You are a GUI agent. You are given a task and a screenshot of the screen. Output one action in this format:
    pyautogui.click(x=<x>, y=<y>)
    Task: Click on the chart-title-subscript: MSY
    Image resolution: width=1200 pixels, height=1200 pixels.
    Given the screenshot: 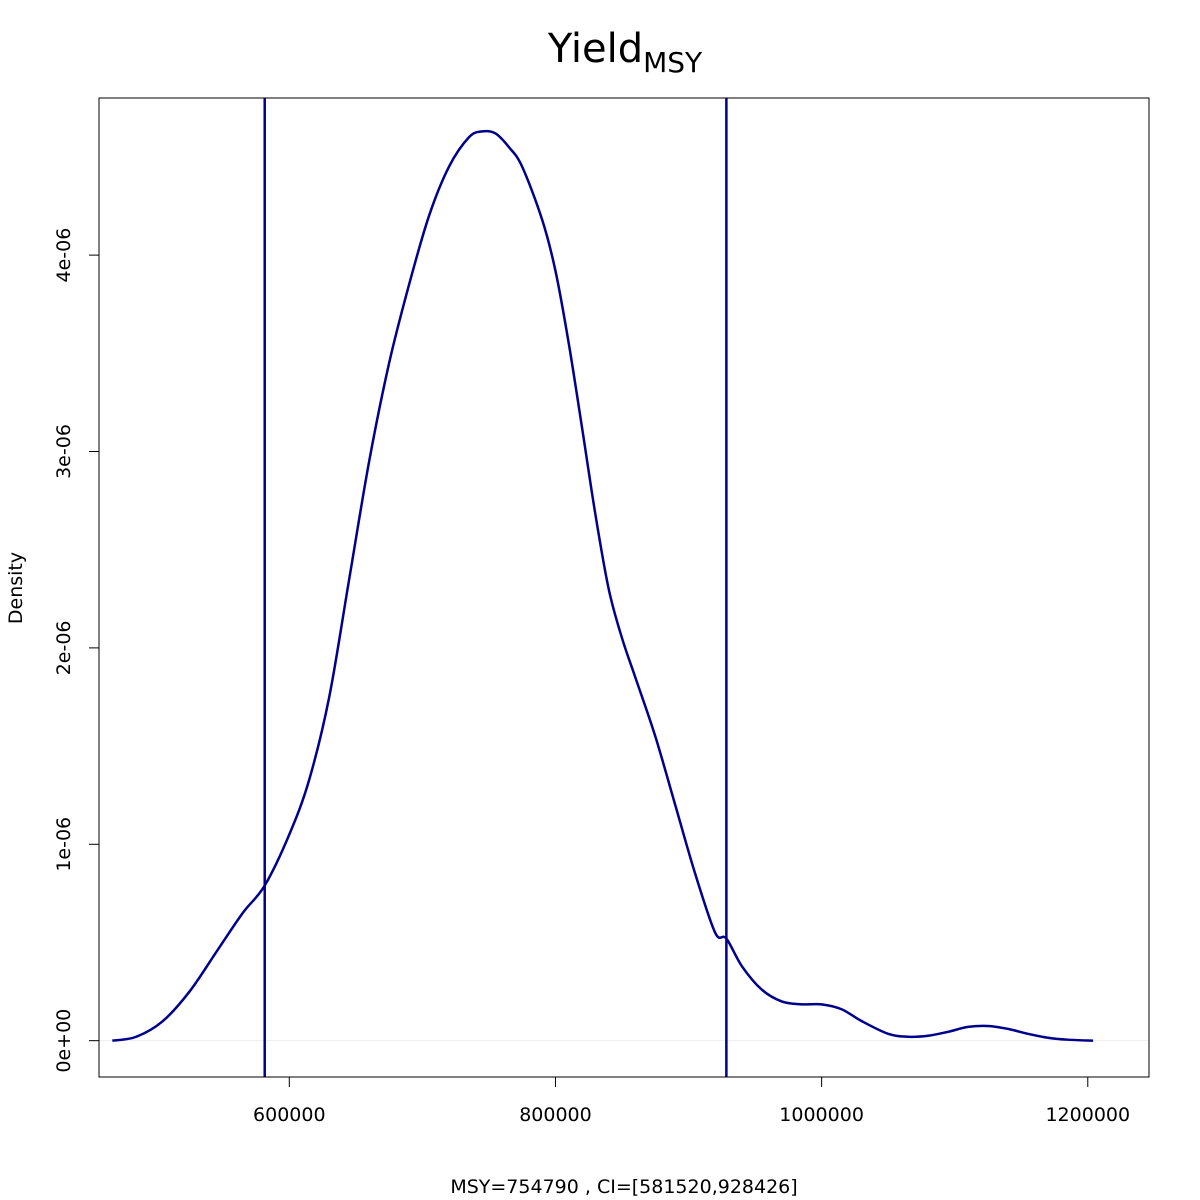 What is the action you would take?
    pyautogui.click(x=673, y=62)
    